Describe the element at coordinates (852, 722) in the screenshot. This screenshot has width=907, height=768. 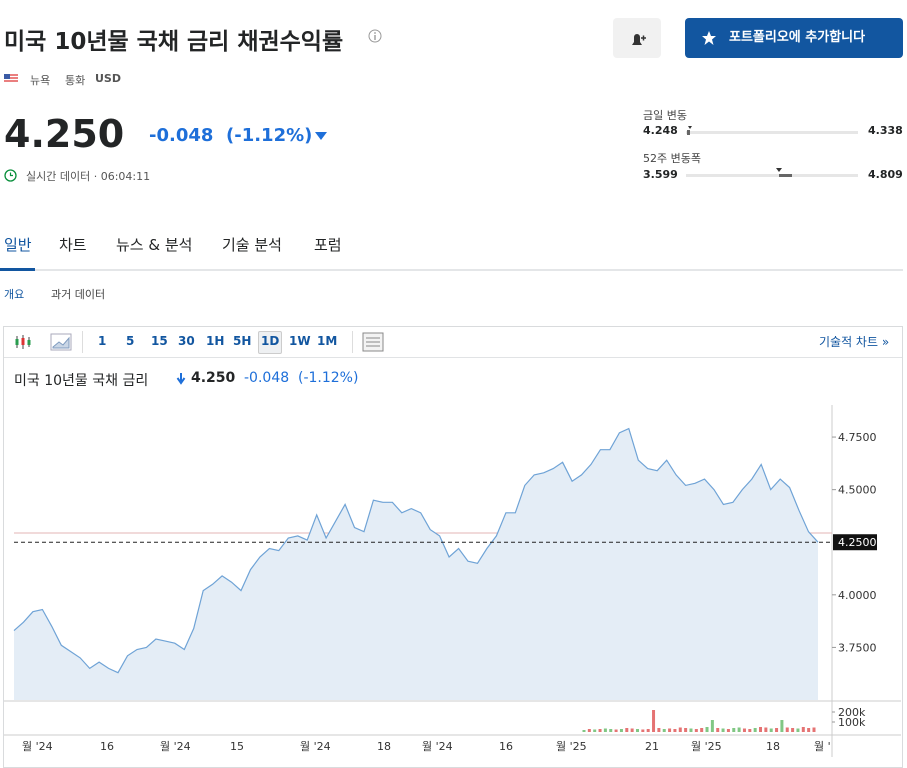
I see `volume-tick-label: 100k` at that location.